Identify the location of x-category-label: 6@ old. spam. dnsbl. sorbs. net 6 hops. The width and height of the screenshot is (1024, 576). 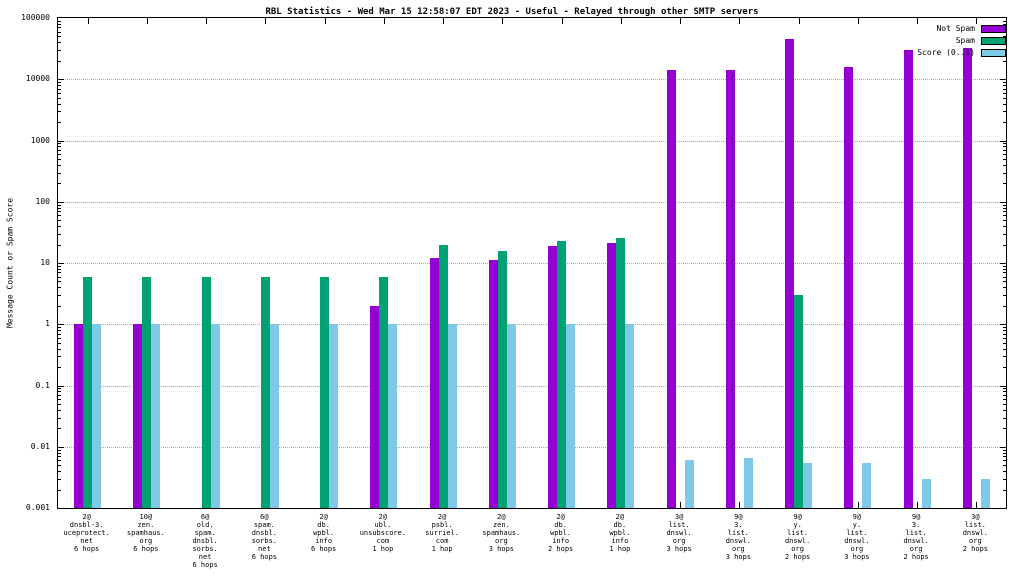
(205, 541).